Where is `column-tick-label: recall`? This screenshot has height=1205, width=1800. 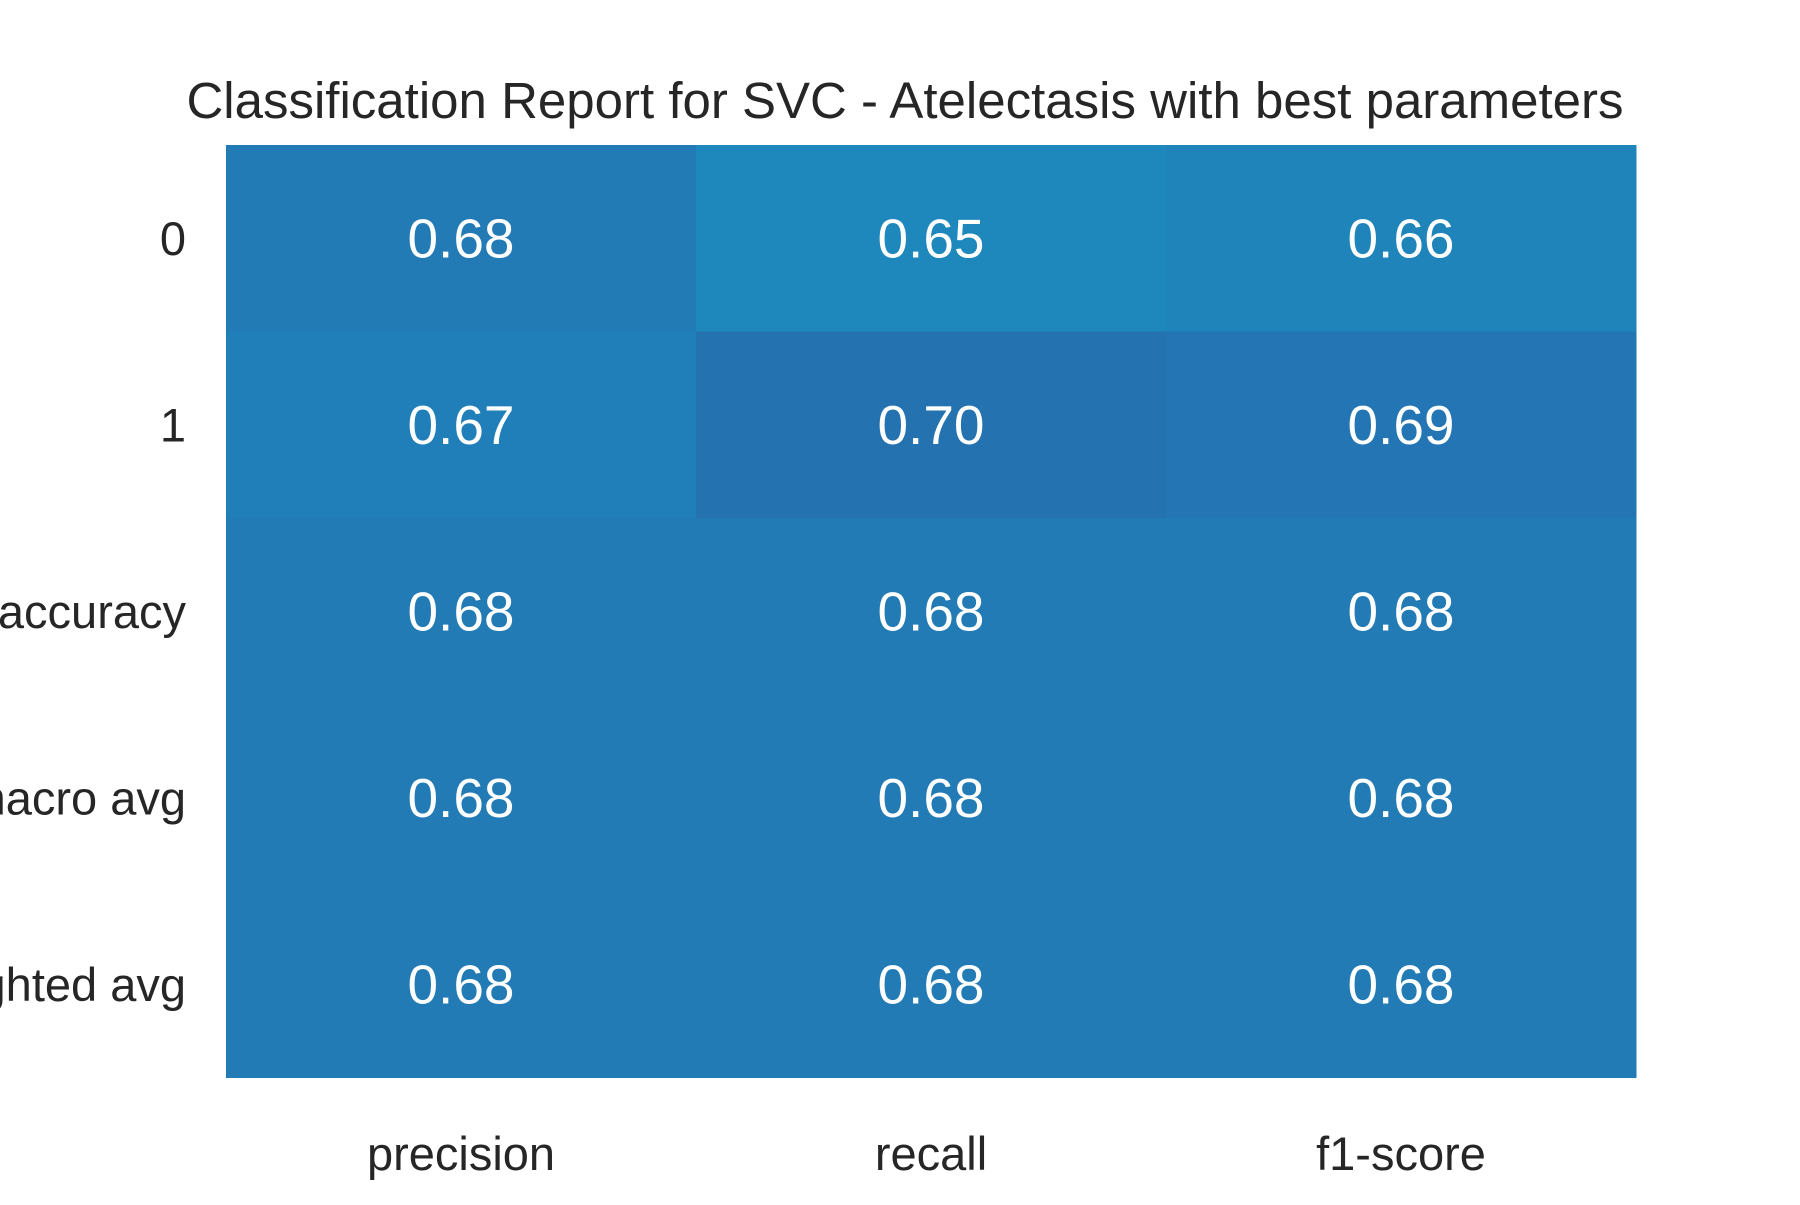 column-tick-label: recall is located at coordinates (931, 1153).